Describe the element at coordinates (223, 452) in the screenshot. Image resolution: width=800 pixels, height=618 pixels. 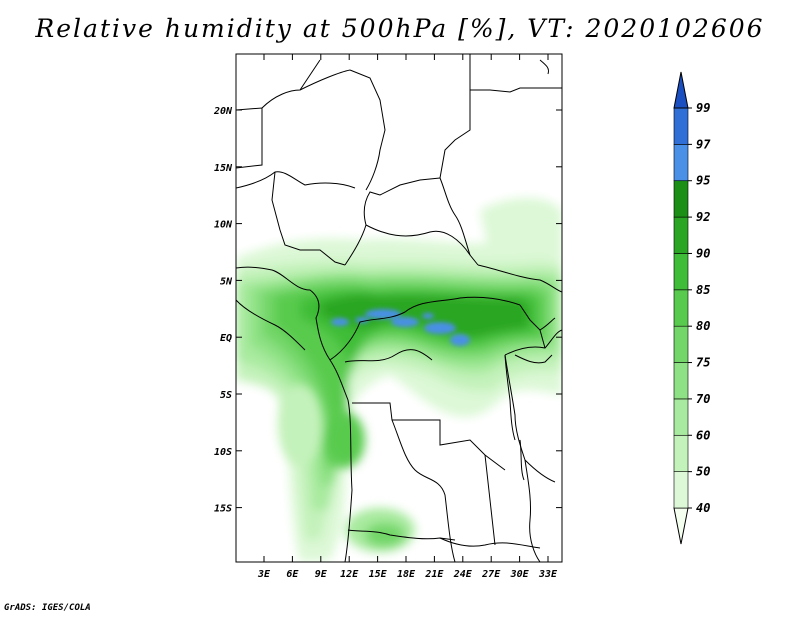
I see `lat-tick-label: 10S` at that location.